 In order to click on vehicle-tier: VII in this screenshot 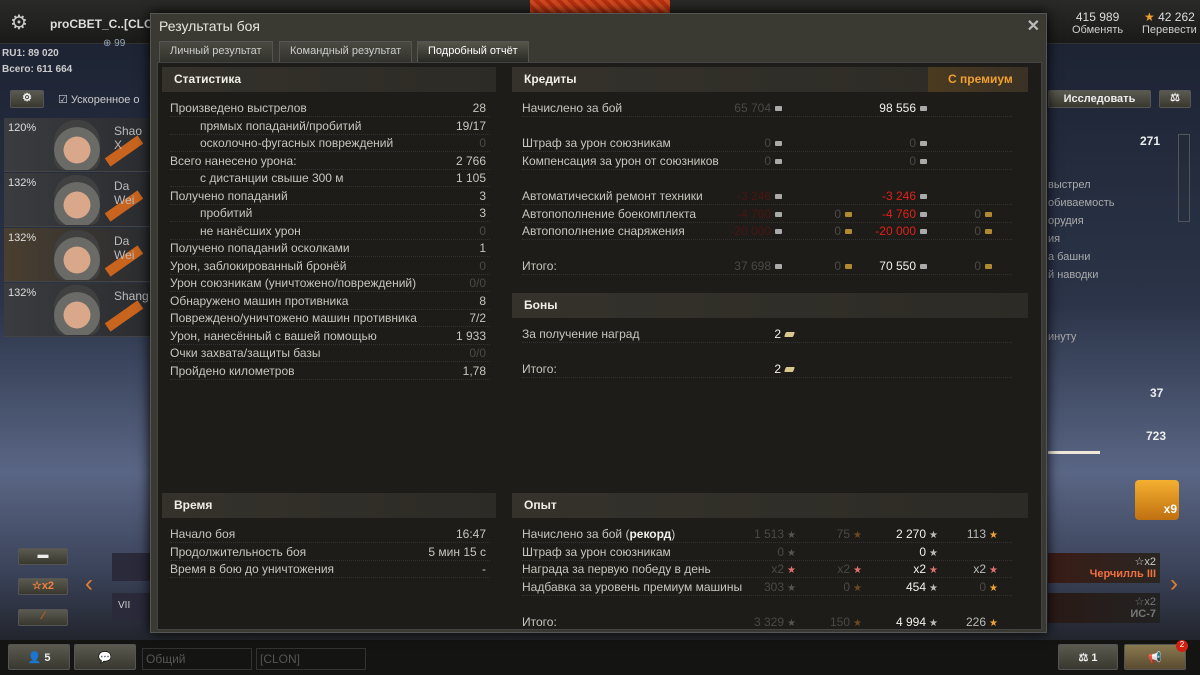, I will do `click(132, 607)`.